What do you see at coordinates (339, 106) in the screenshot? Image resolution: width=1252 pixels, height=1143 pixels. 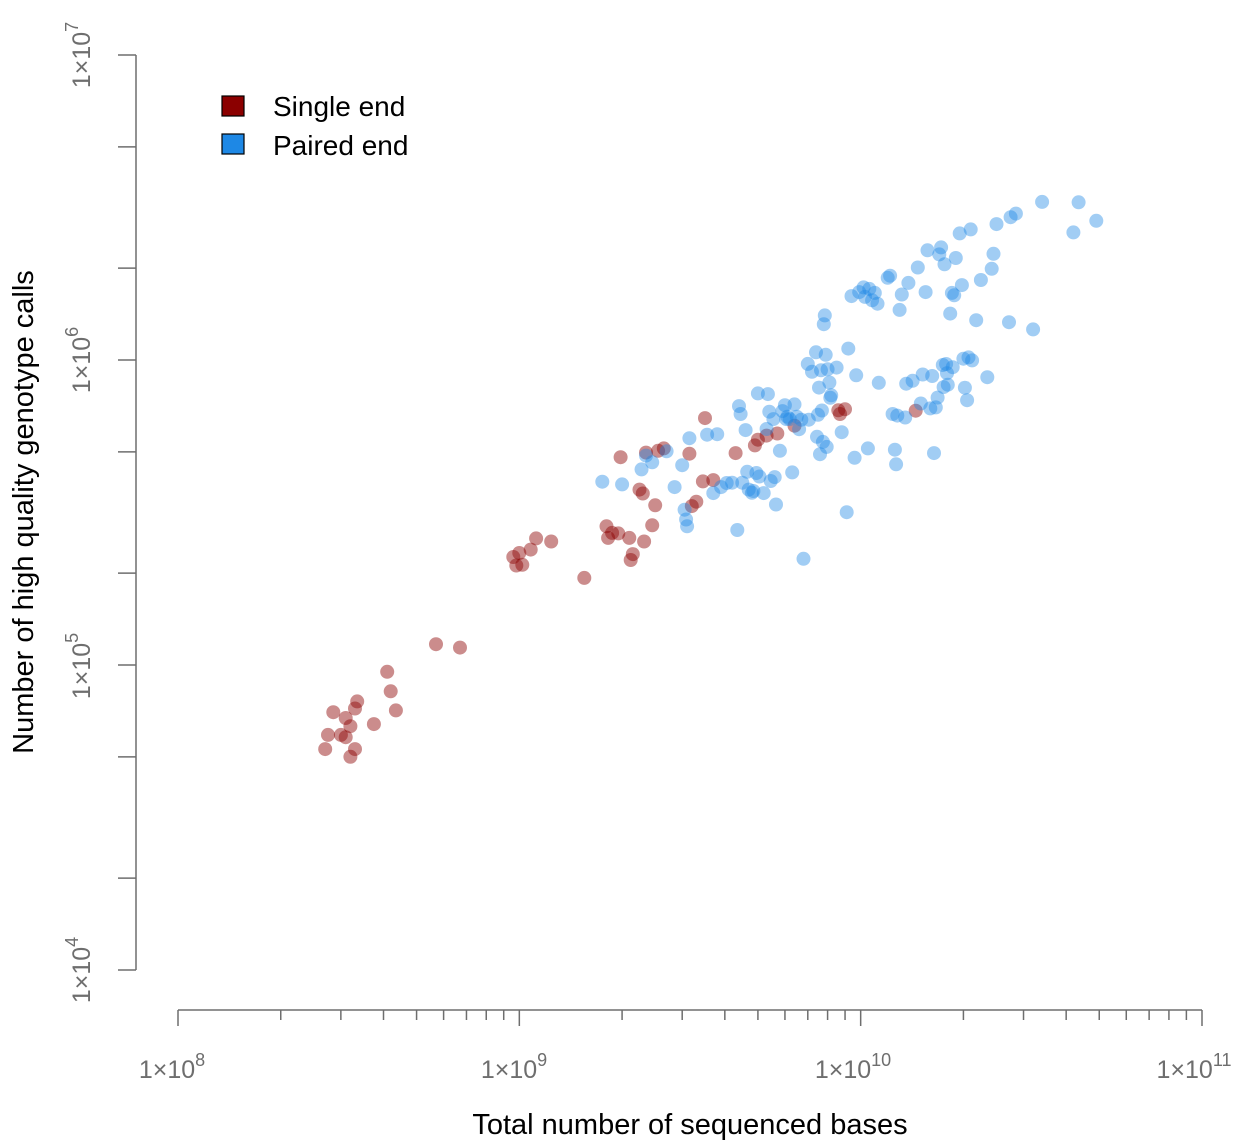 I see `legend-label-single-end: Single end` at bounding box center [339, 106].